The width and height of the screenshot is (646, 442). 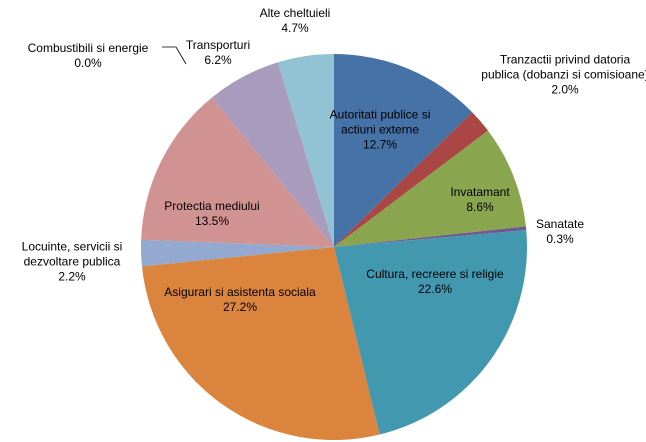 What do you see at coordinates (480, 207) in the screenshot?
I see `value-label: 8.6%` at bounding box center [480, 207].